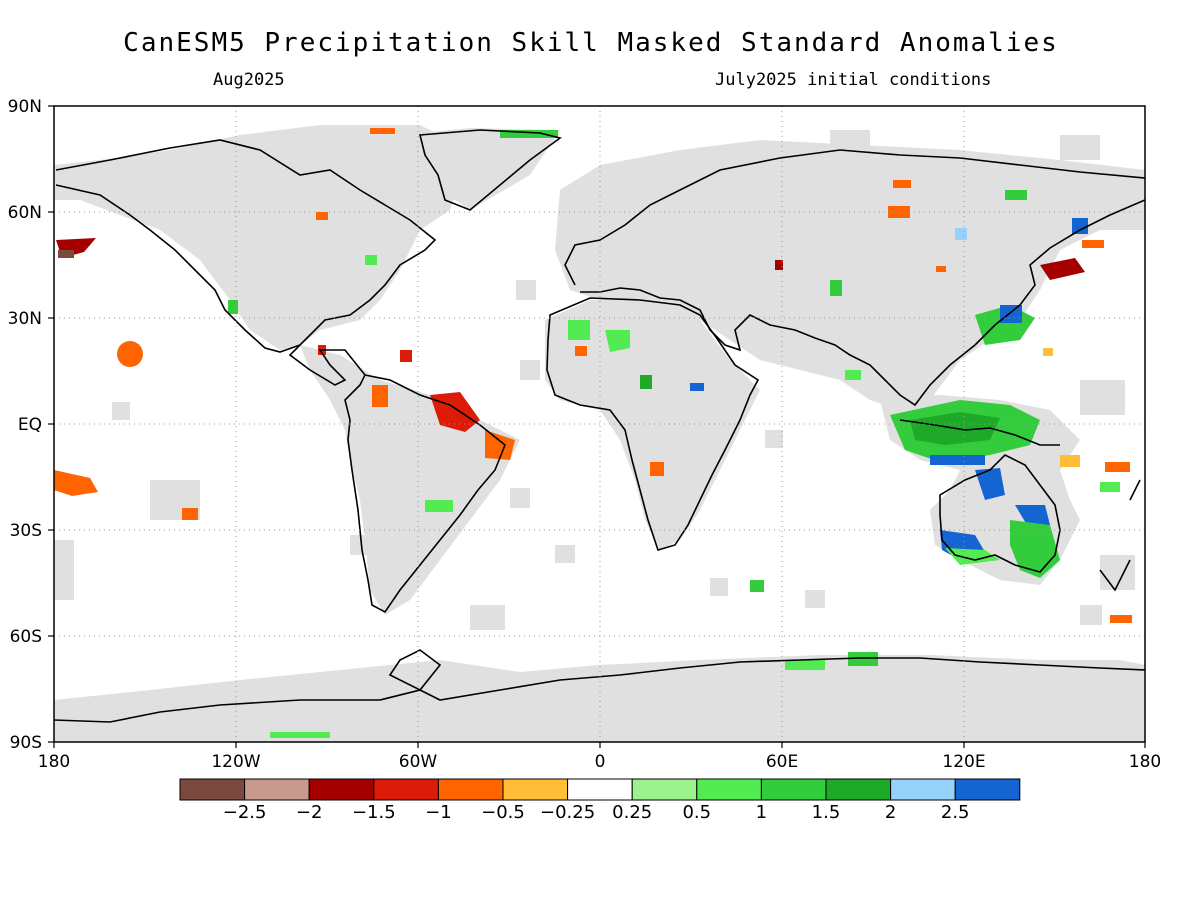  What do you see at coordinates (30, 425) in the screenshot?
I see `lat-label: EQ` at bounding box center [30, 425].